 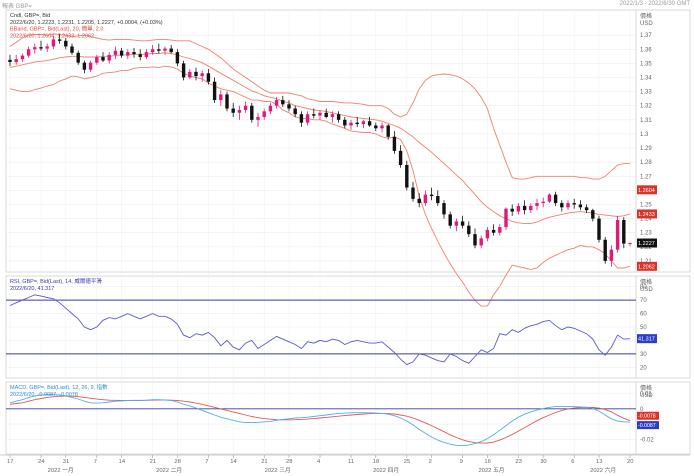 What do you see at coordinates (376, 462) in the screenshot?
I see `x-tick-label: 18` at bounding box center [376, 462].